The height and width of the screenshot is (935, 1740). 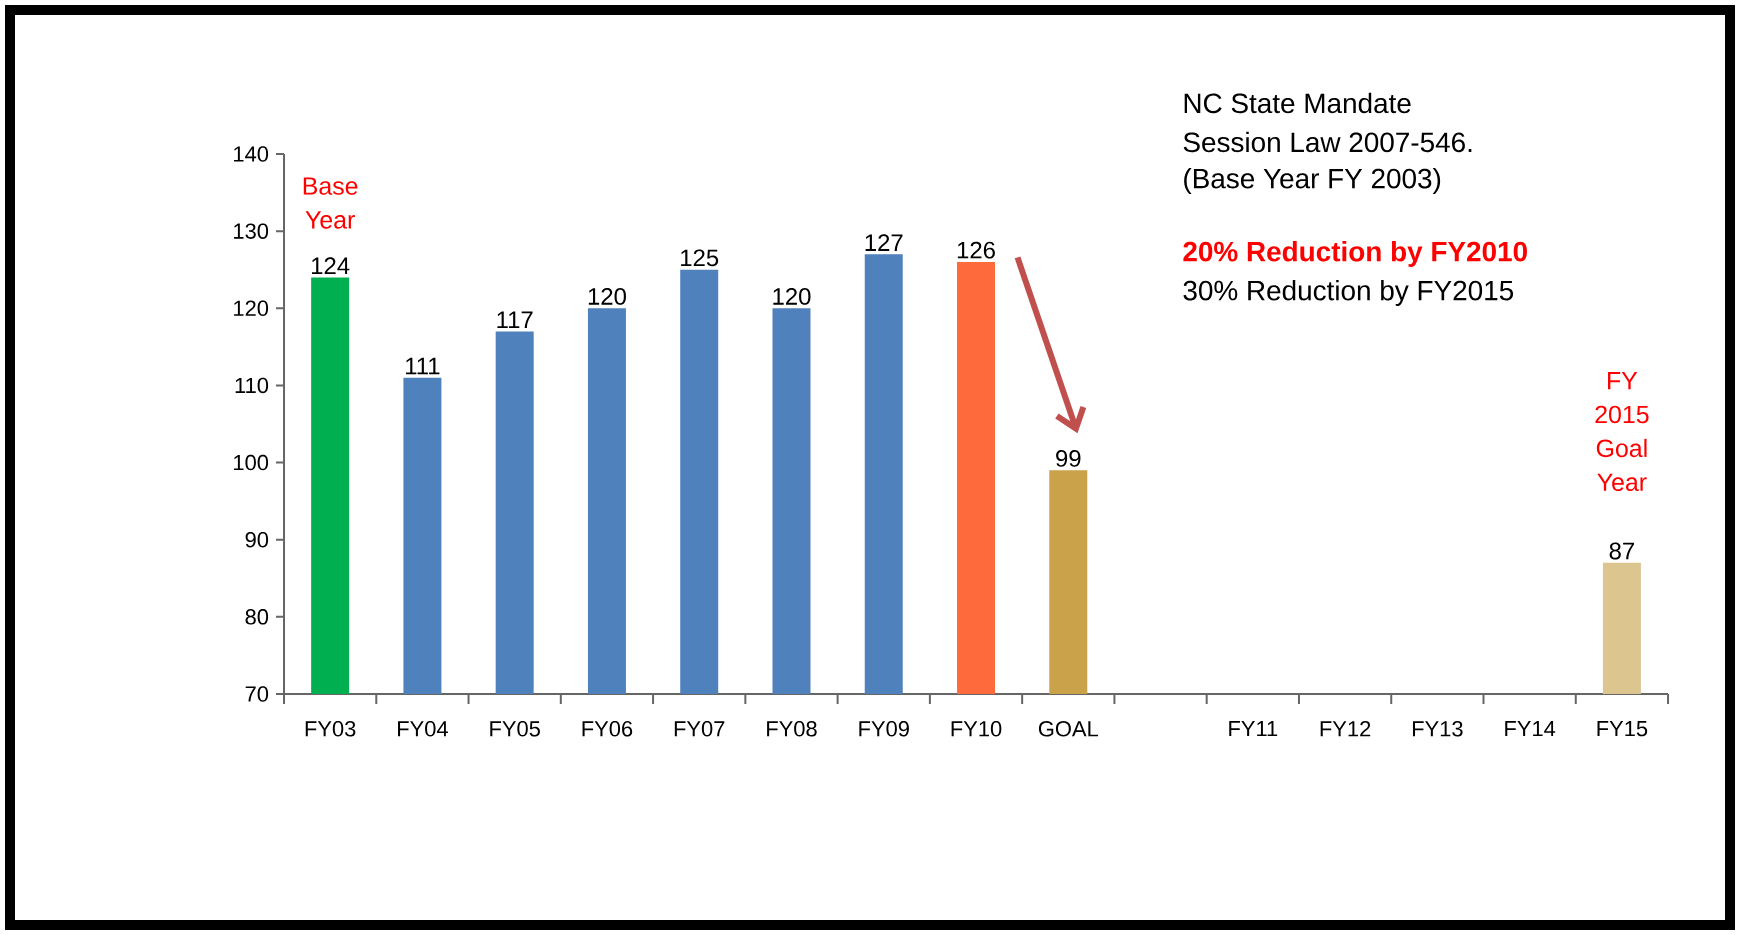 What do you see at coordinates (1312, 180) in the screenshot?
I see `annotation: (Base Year FY 2003)` at bounding box center [1312, 180].